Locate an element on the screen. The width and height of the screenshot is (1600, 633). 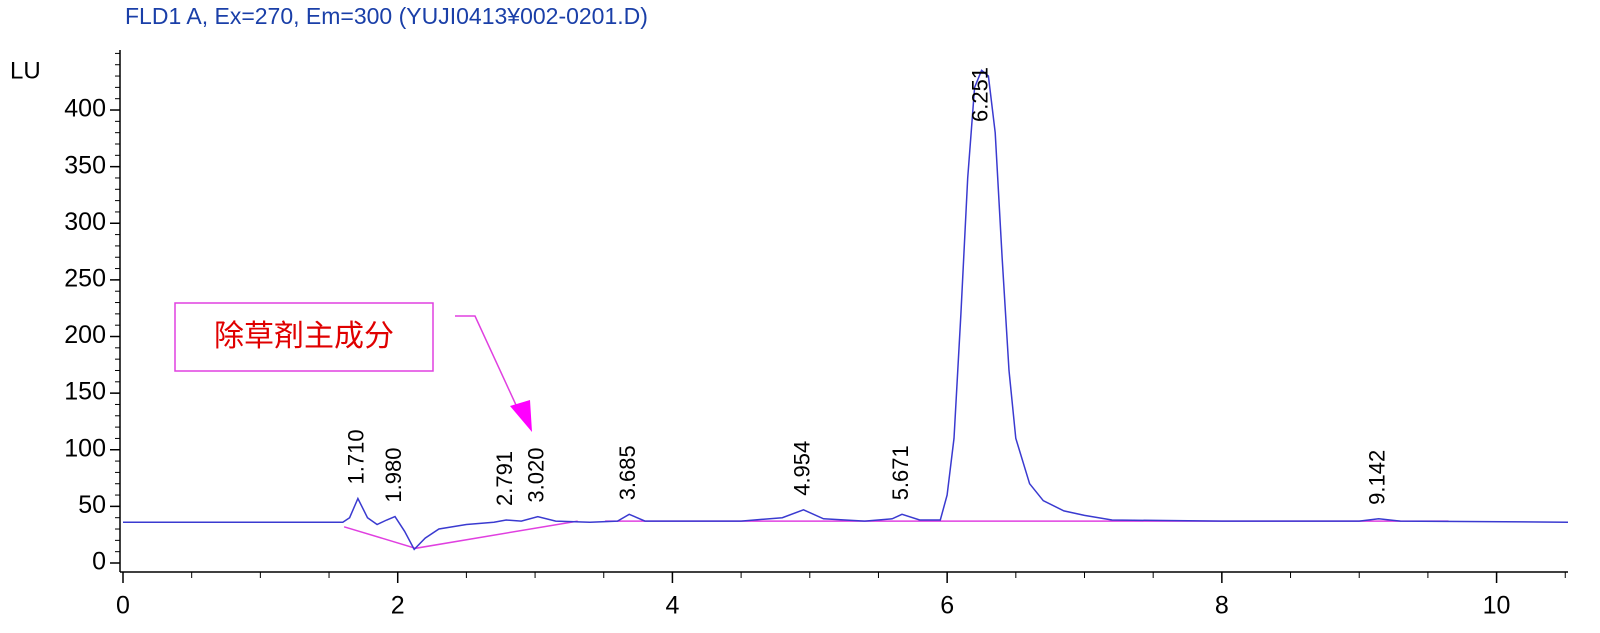
peak-label: 3.020 is located at coordinates (536, 475).